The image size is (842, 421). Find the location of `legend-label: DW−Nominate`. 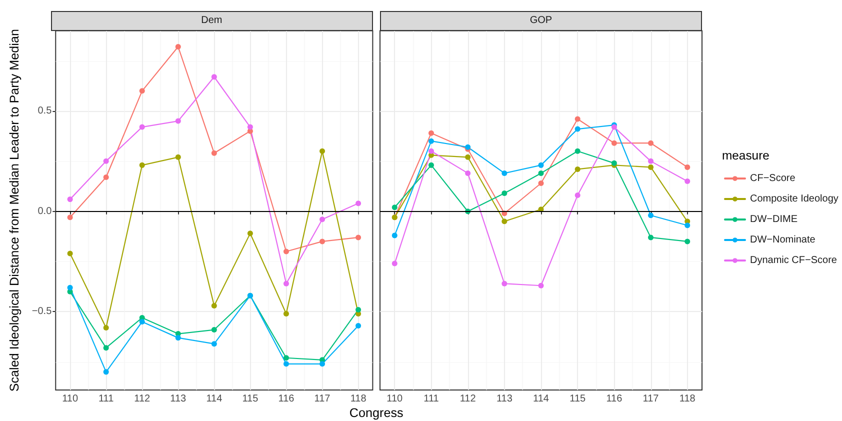

legend-label: DW−Nominate is located at coordinates (783, 240).